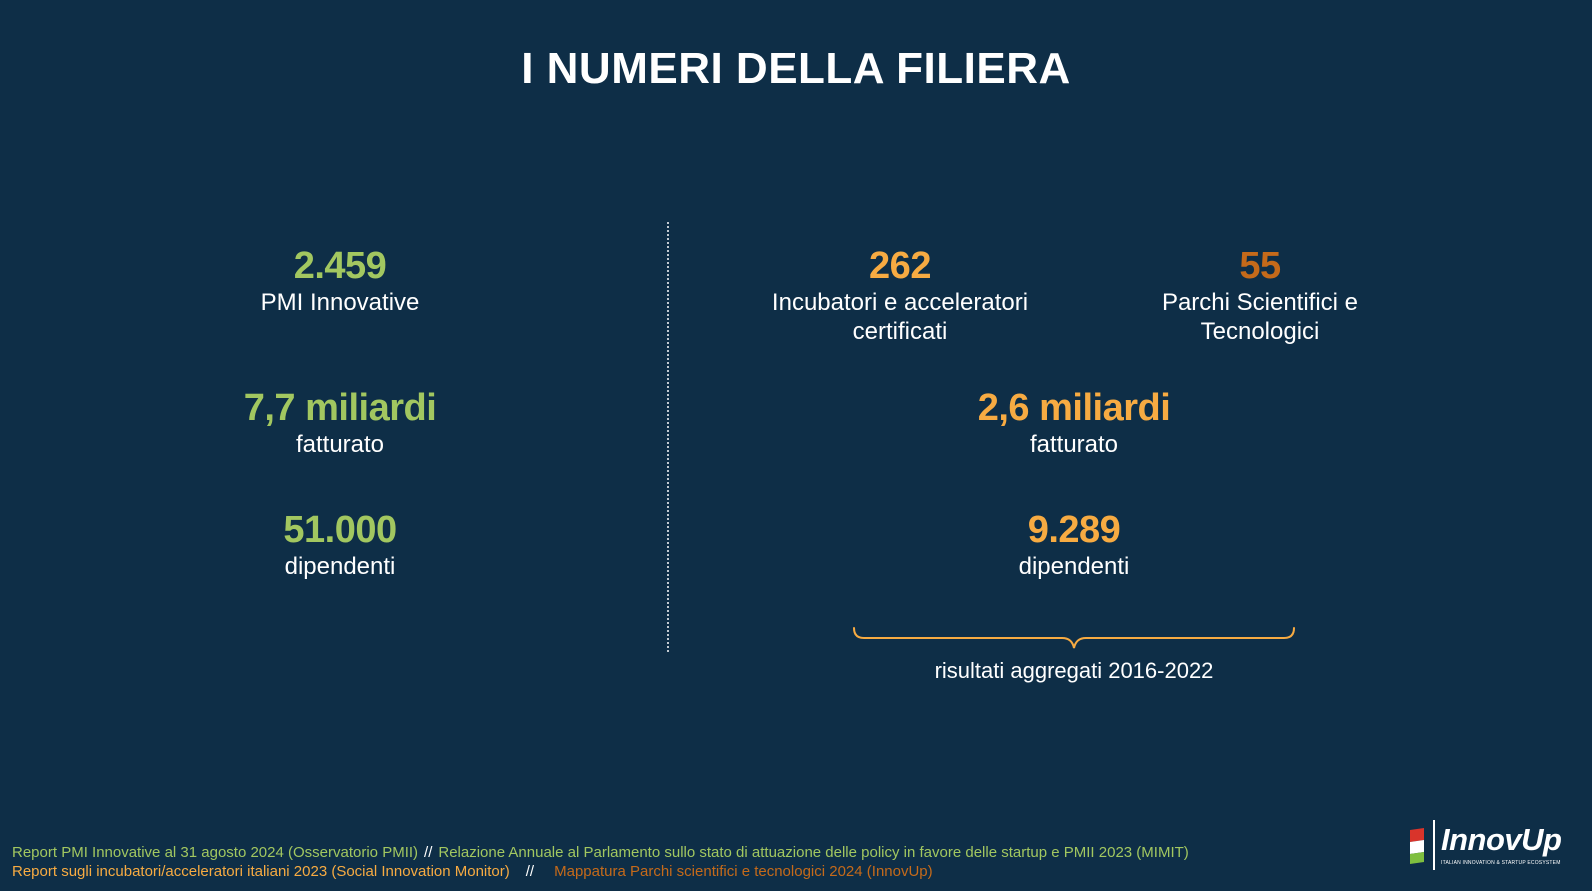 The width and height of the screenshot is (1592, 891). I want to click on stat-label-line2: certificati, so click(900, 331).